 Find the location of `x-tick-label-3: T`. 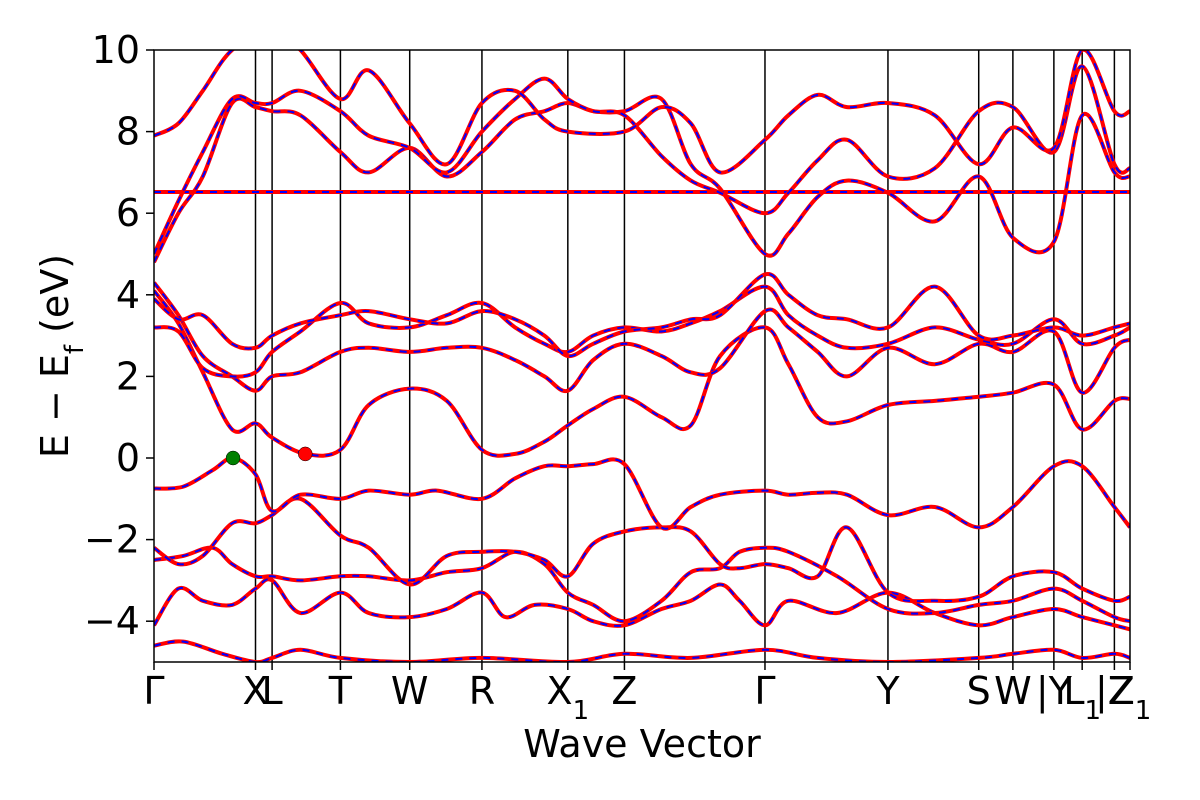

x-tick-label-3: T is located at coordinates (340, 691).